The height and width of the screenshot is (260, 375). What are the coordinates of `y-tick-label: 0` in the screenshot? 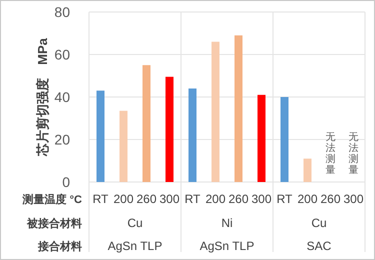 It's located at (66, 182).